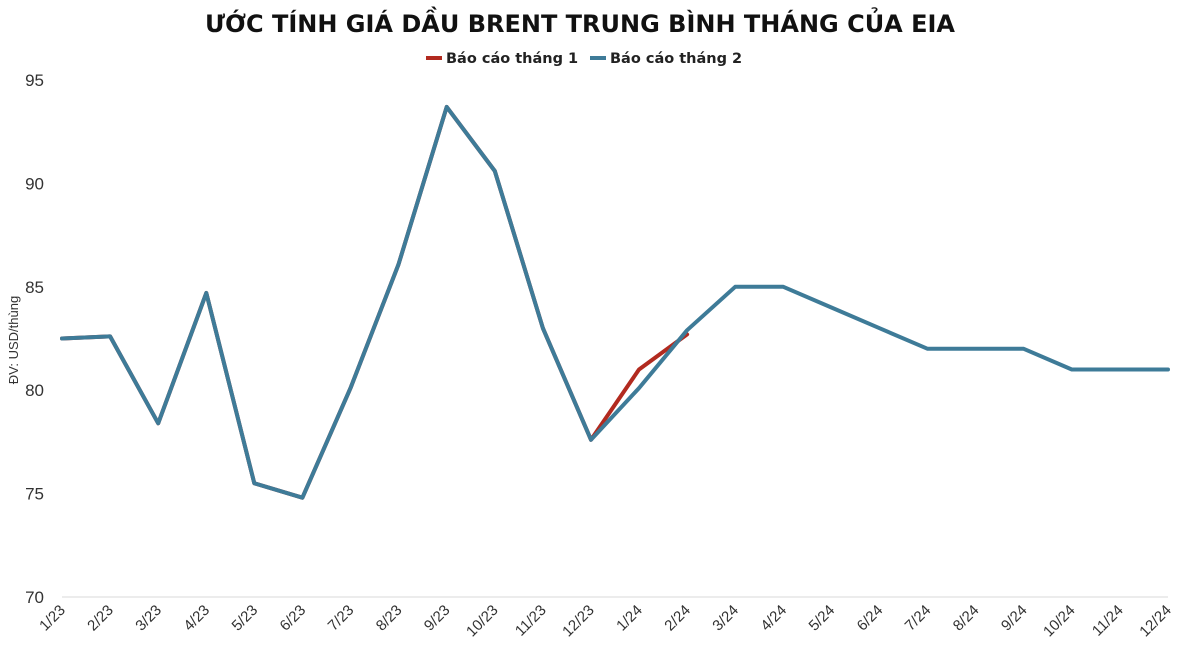 The width and height of the screenshot is (1178, 657). What do you see at coordinates (148, 618) in the screenshot?
I see `x-tick-label: 3/23` at bounding box center [148, 618].